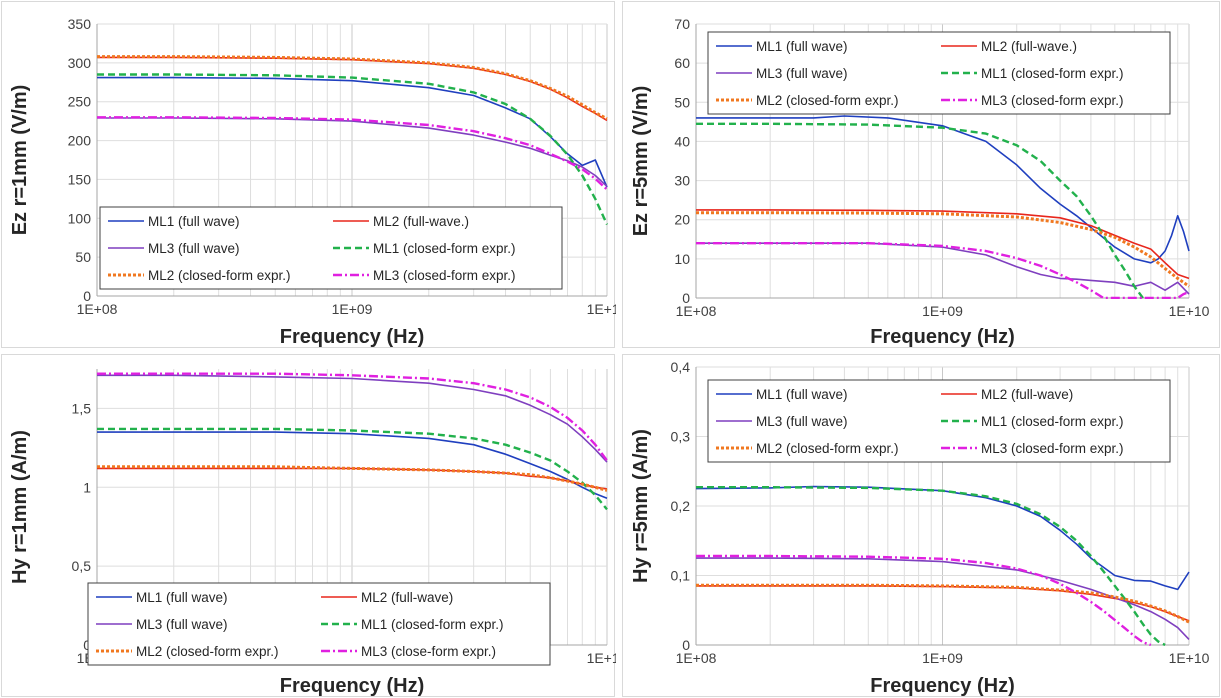 This screenshot has width=1221, height=698. I want to click on y-tick-label: 70, so click(682, 24).